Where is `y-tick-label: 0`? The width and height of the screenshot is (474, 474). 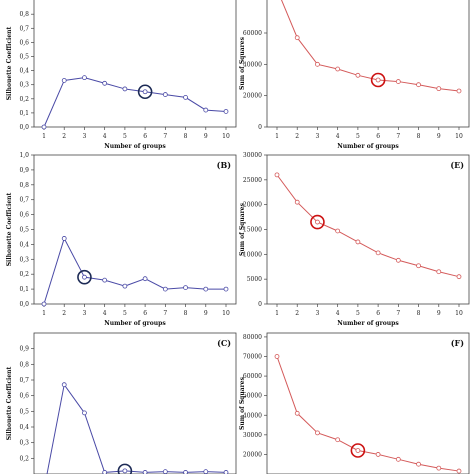
y-tick-label: 0 is located at coordinates (260, 127).